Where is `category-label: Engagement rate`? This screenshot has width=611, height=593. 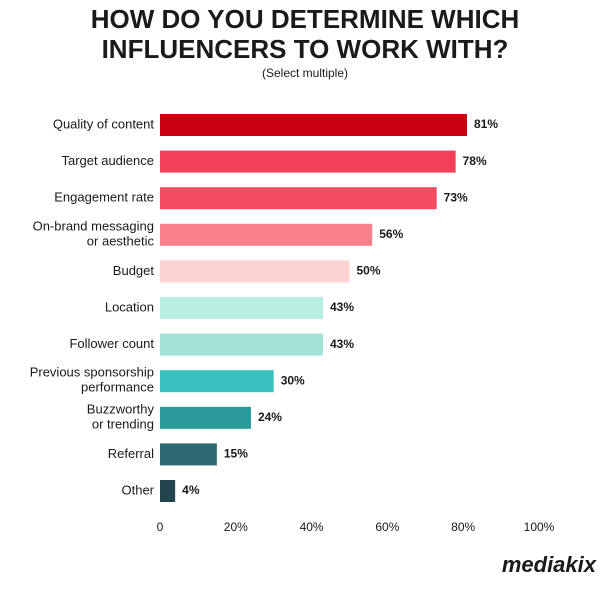
category-label: Engagement rate is located at coordinates (104, 197).